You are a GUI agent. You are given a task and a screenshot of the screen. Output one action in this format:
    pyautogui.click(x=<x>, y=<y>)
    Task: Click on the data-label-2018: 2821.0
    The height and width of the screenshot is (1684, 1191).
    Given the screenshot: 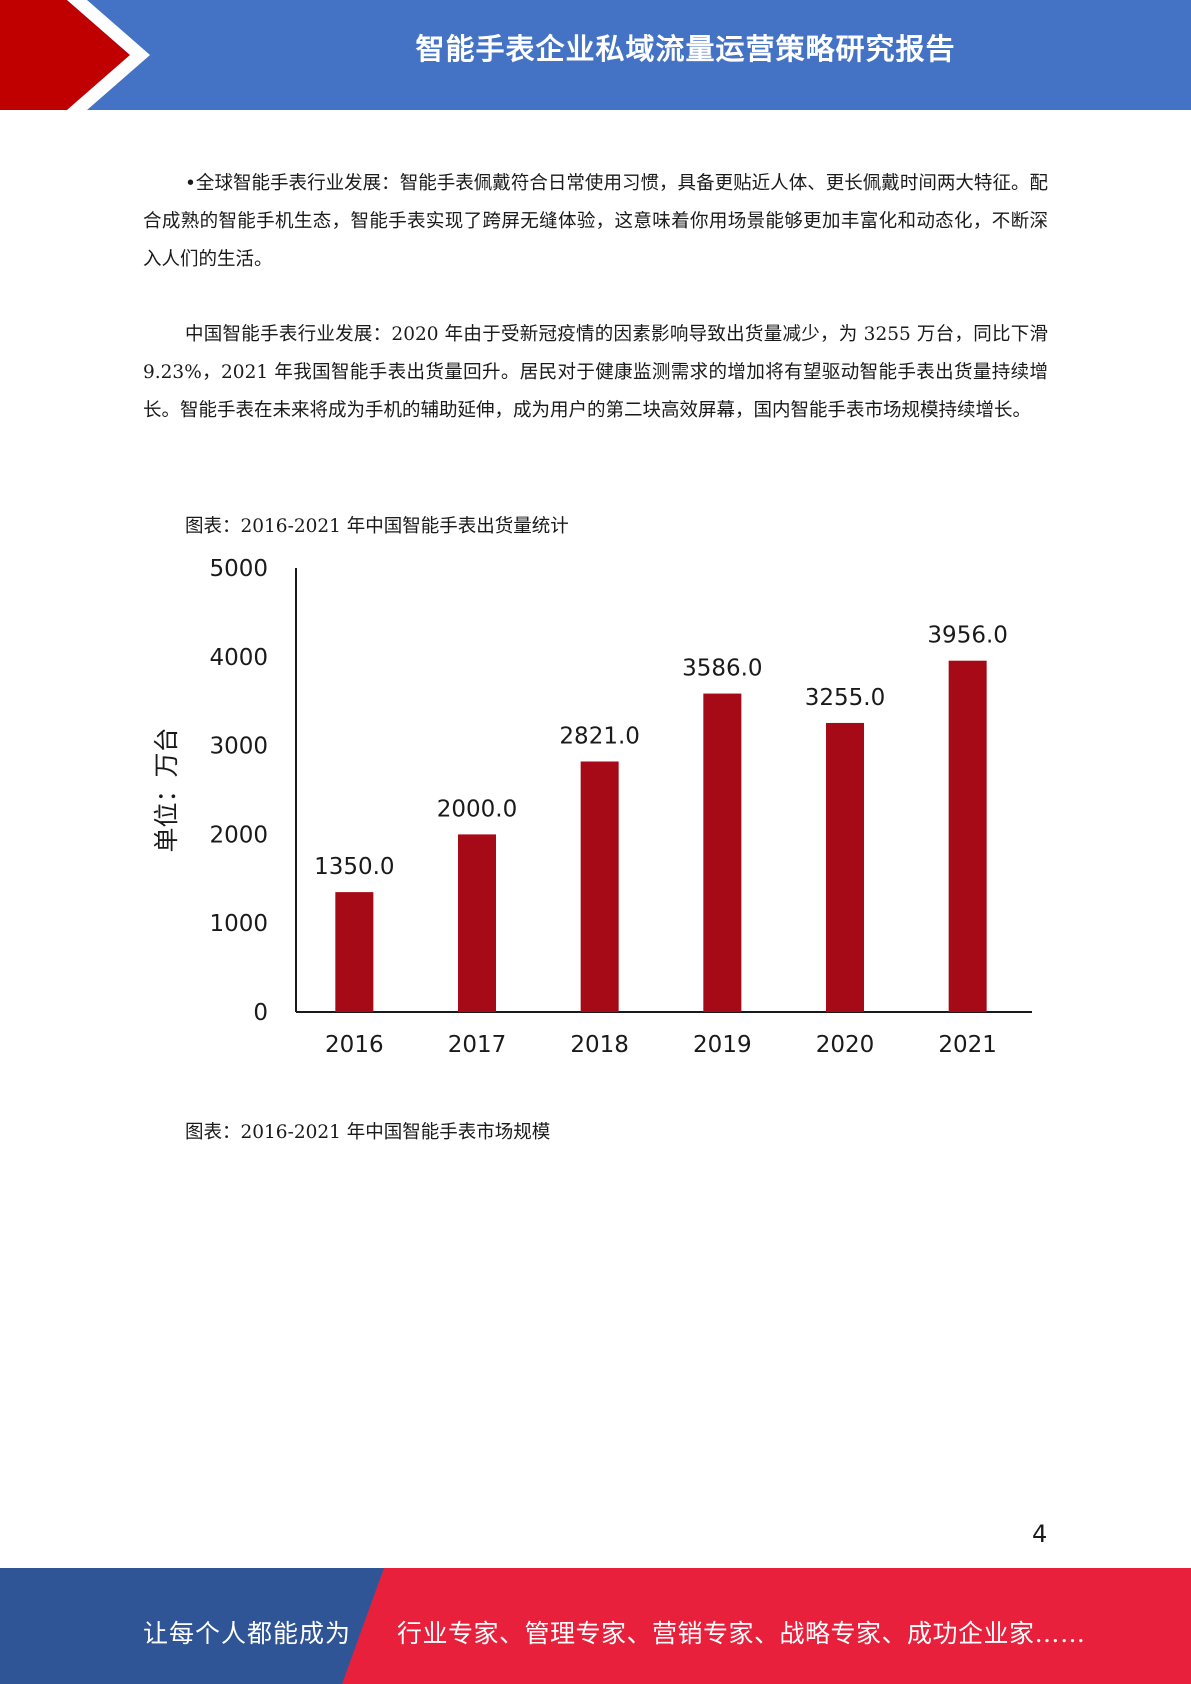 What is the action you would take?
    pyautogui.click(x=599, y=736)
    